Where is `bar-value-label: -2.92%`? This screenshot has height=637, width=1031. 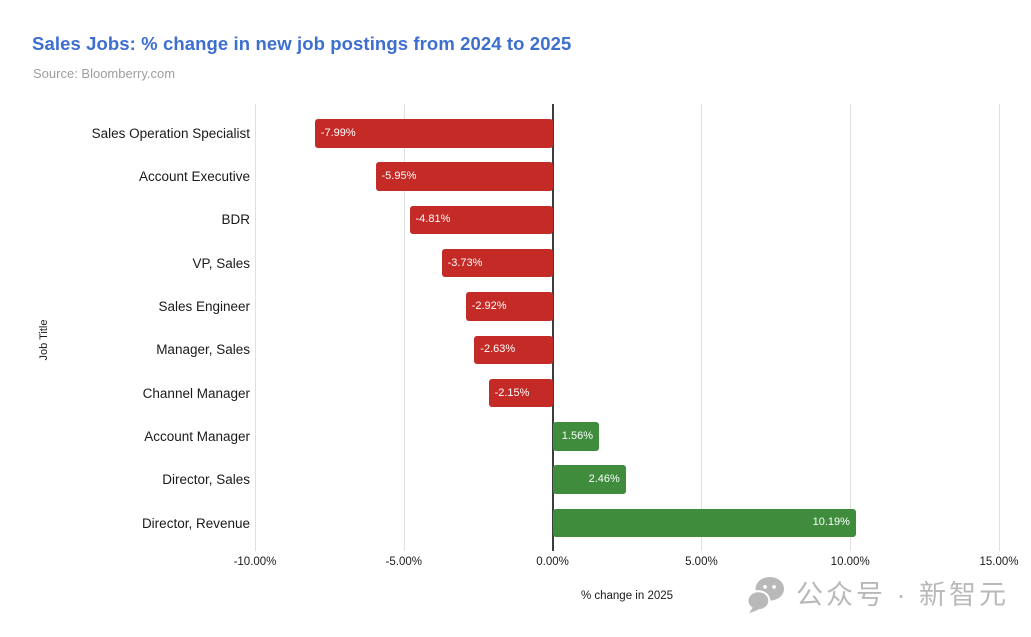 bar-value-label: -2.92% is located at coordinates (489, 305).